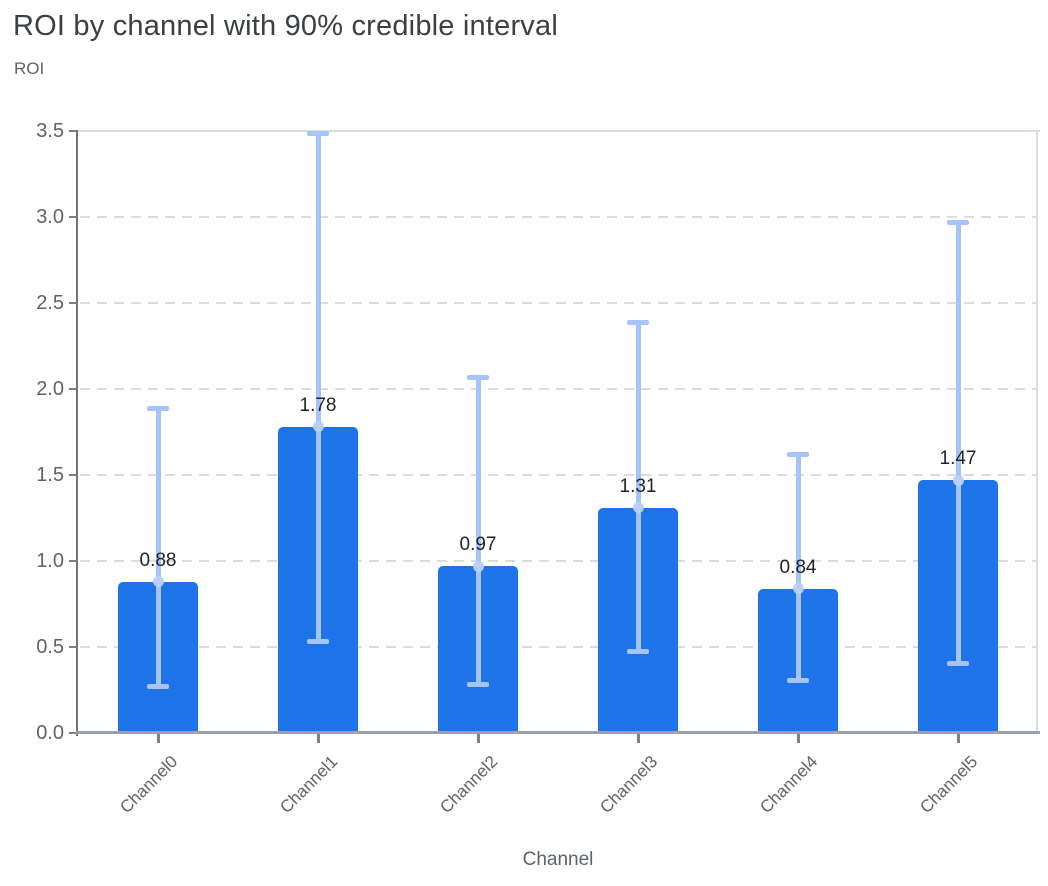 The height and width of the screenshot is (886, 1048). What do you see at coordinates (949, 784) in the screenshot?
I see `x-tick-label: Channel5` at bounding box center [949, 784].